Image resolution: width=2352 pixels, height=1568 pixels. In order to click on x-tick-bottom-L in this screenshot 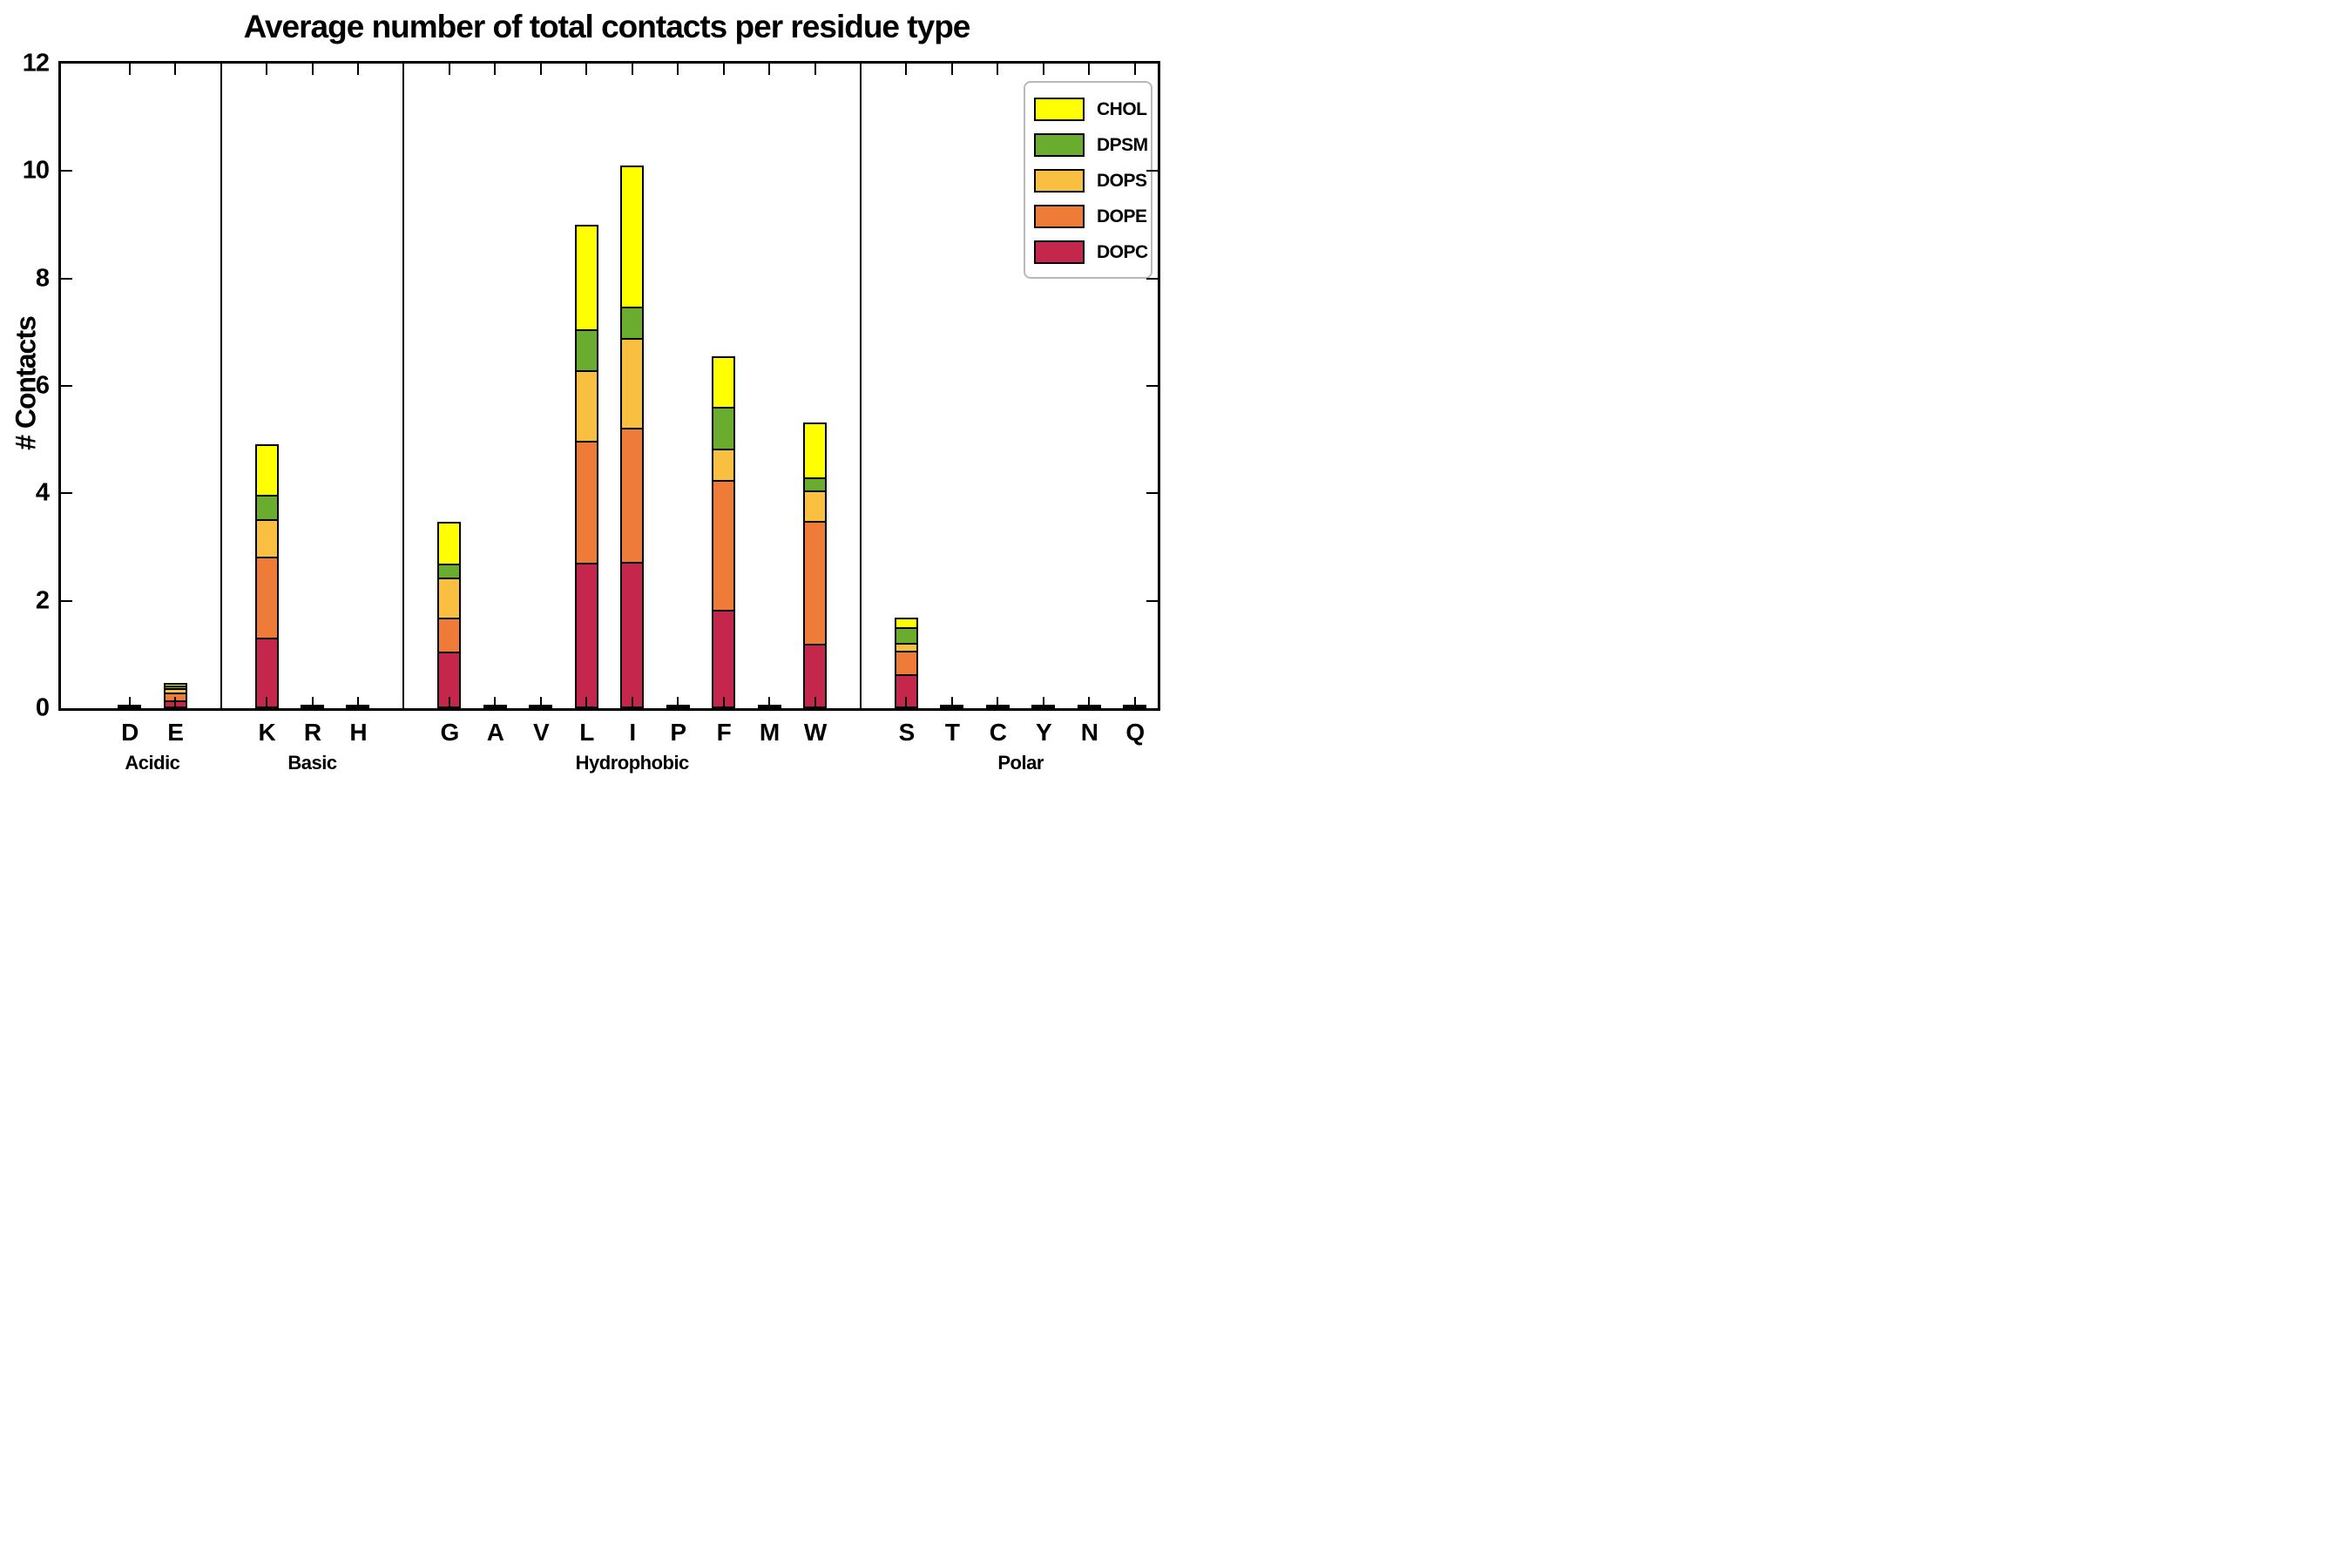, I will do `click(586, 702)`.